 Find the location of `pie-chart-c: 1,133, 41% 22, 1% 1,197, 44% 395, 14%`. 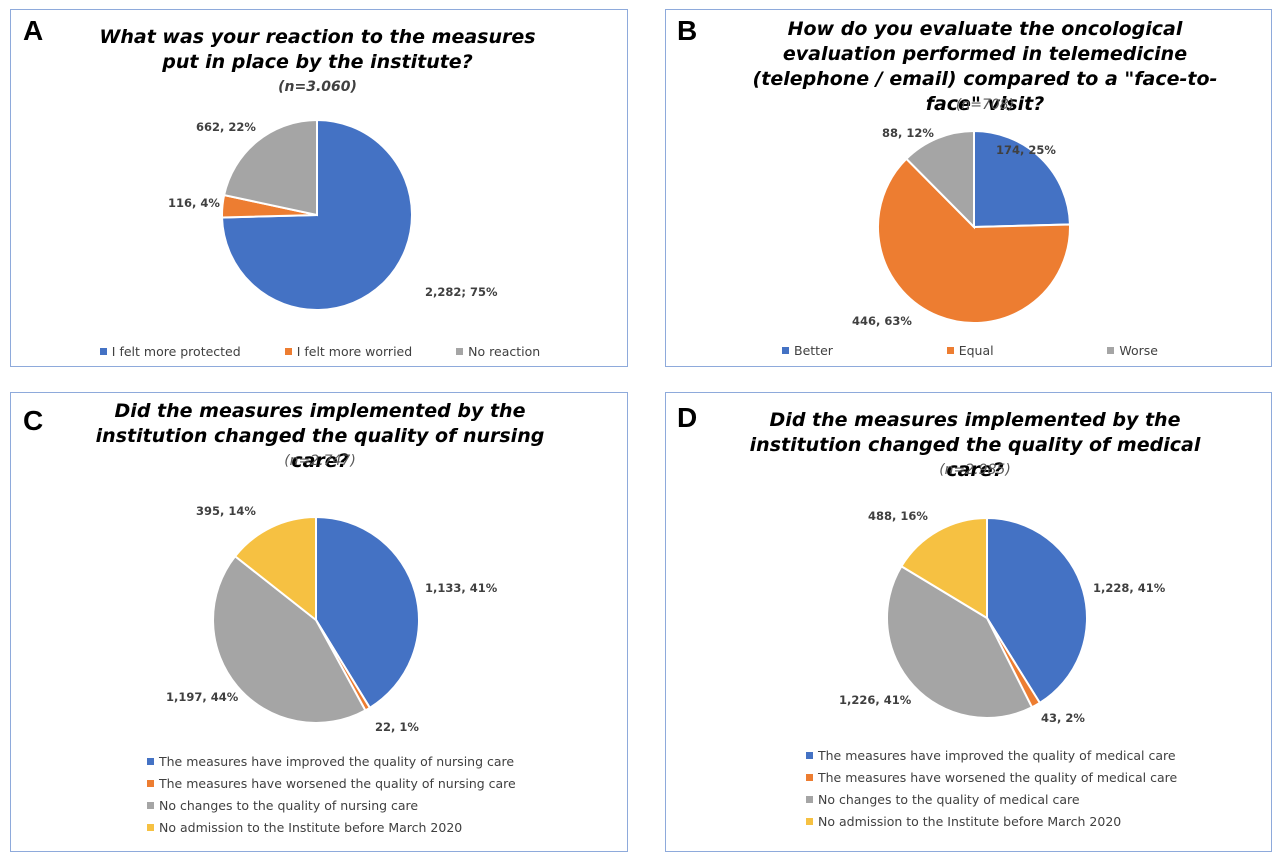

pie-chart-c: 1,133, 41% 22, 1% 1,197, 44% 395, 14% is located at coordinates (332, 619).